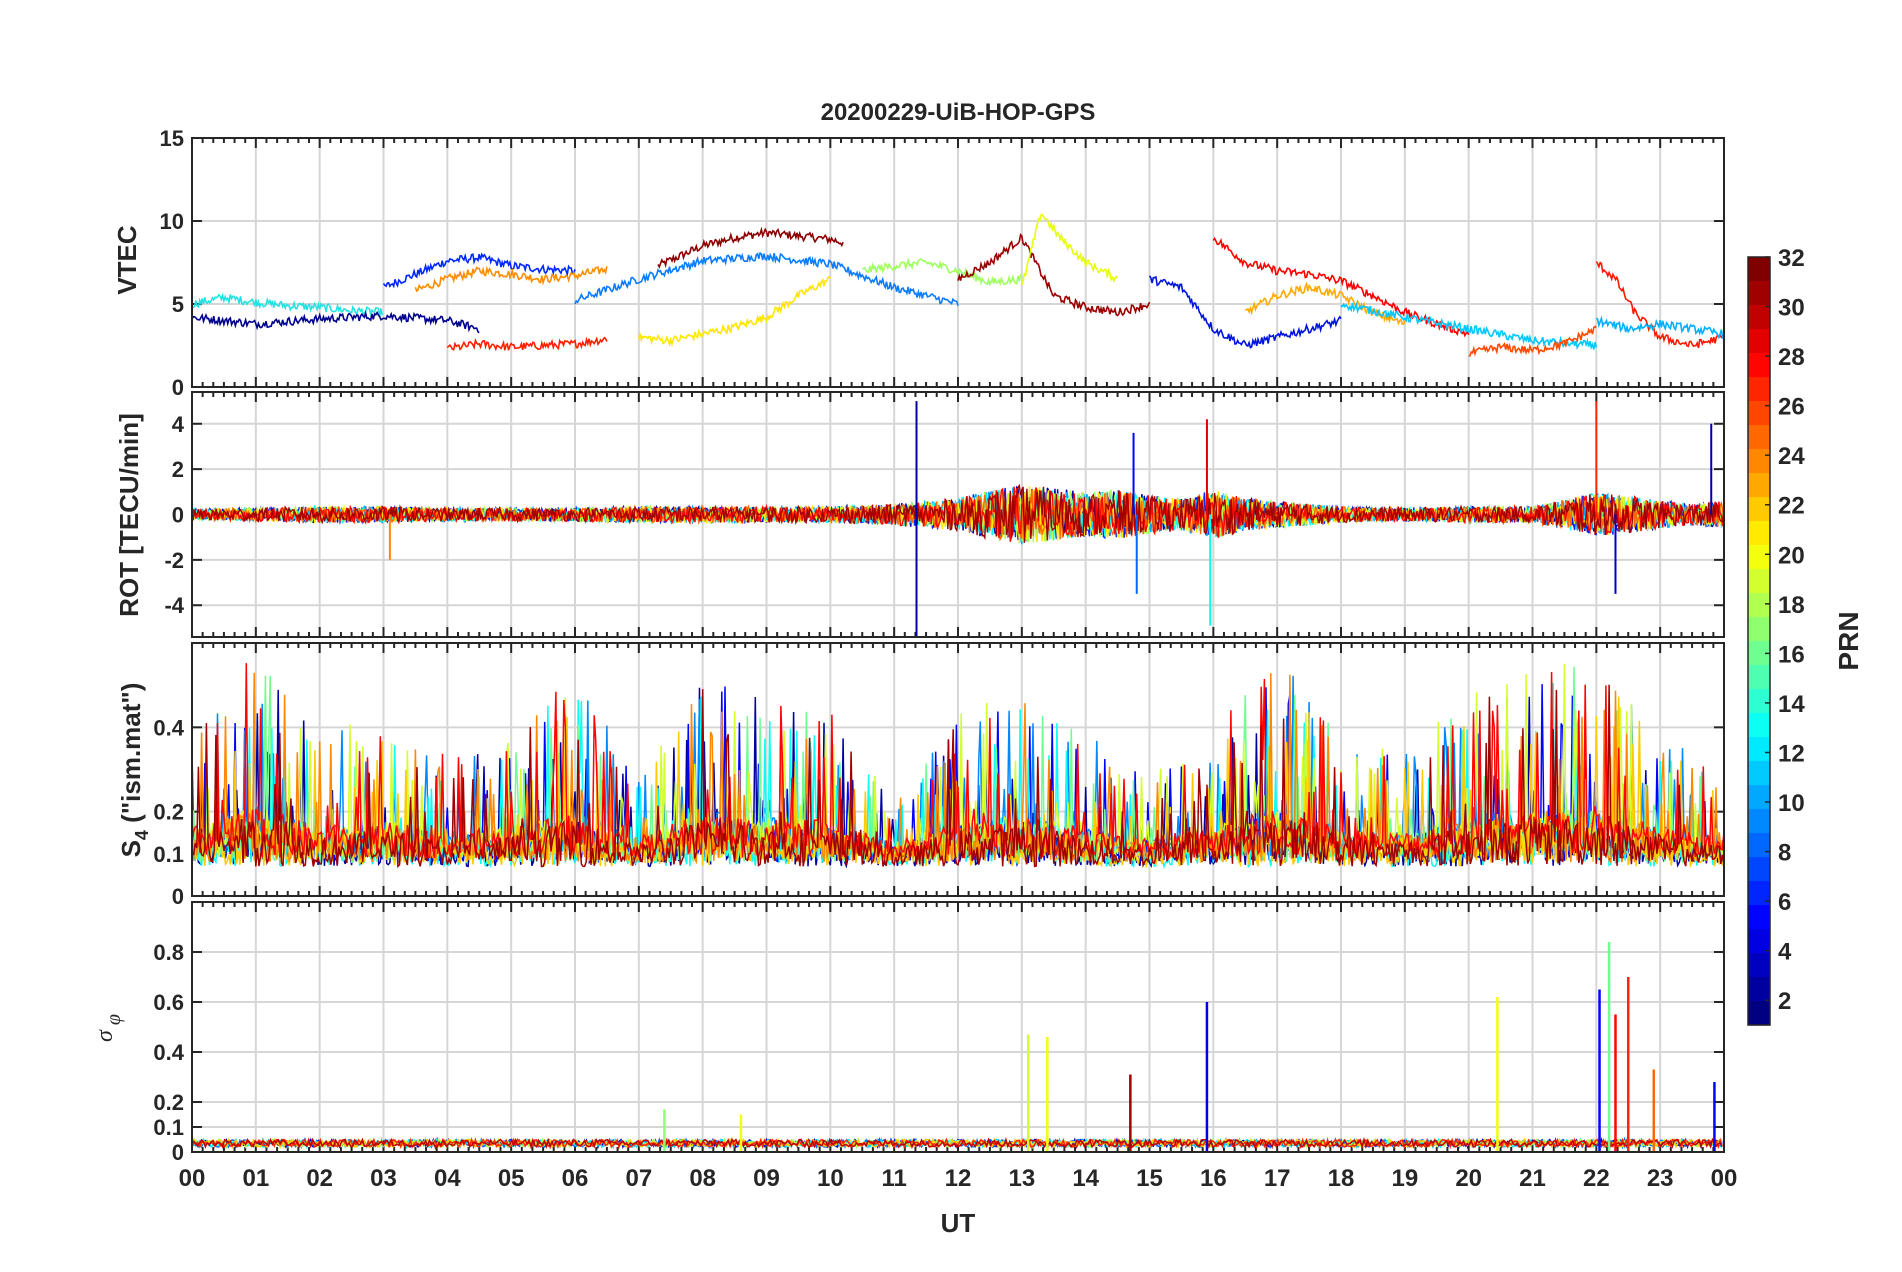  What do you see at coordinates (830, 1178) in the screenshot?
I see `x-tick-label: 10` at bounding box center [830, 1178].